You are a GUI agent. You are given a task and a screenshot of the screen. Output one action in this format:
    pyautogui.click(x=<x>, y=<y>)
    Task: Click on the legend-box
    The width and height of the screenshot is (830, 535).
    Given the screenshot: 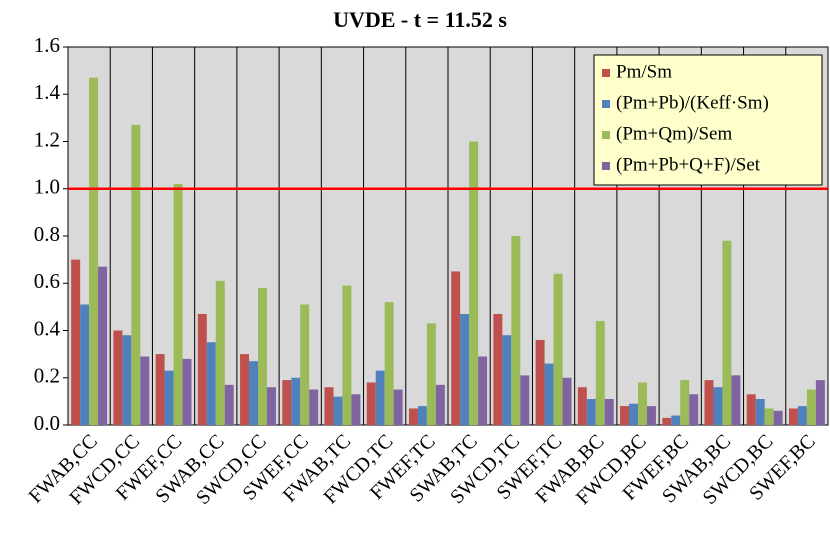 What is the action you would take?
    pyautogui.click(x=708, y=120)
    